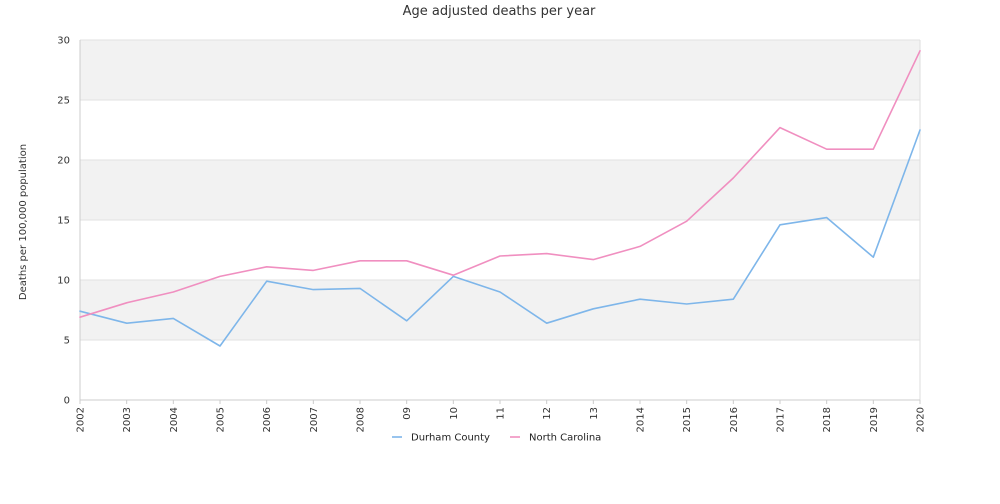 The height and width of the screenshot is (504, 1000). What do you see at coordinates (174, 419) in the screenshot?
I see `x-tick-label: 2004` at bounding box center [174, 419].